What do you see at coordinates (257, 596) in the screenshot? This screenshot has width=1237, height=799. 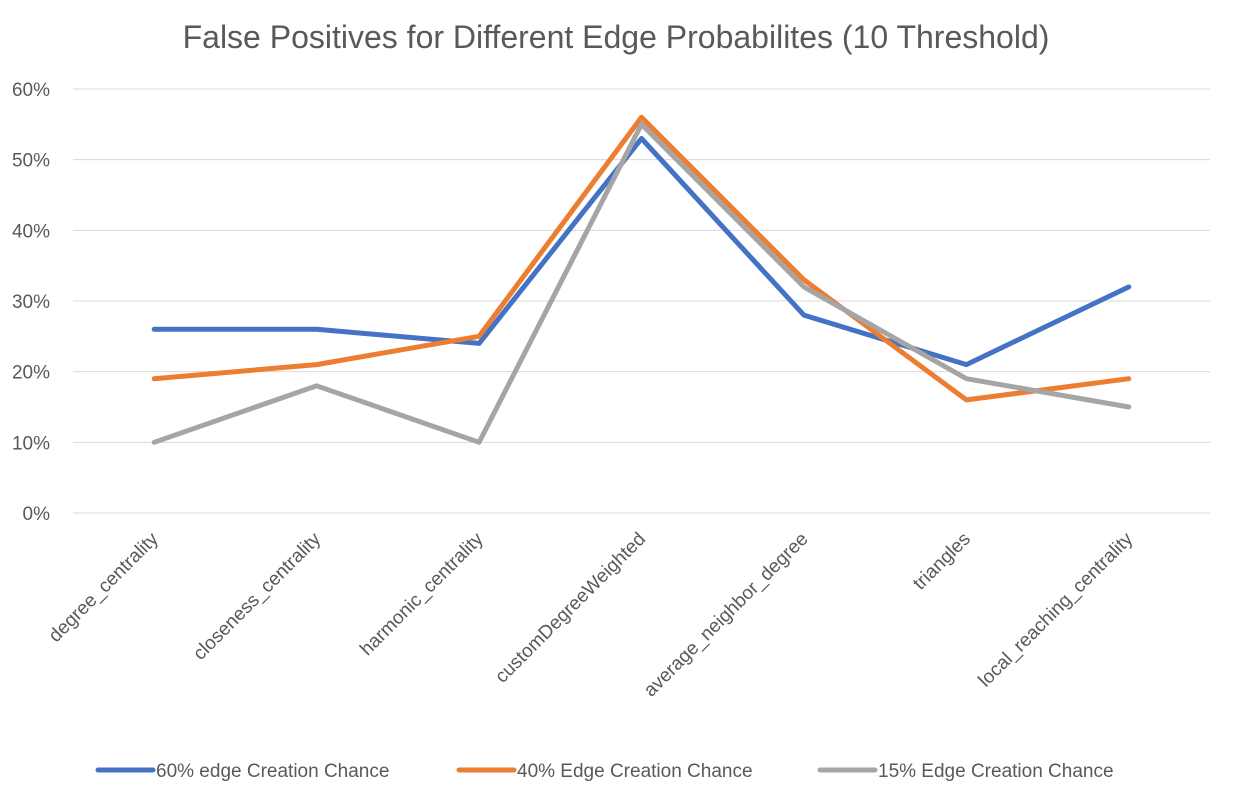 I see `x-tick-label: closeness_centrality` at bounding box center [257, 596].